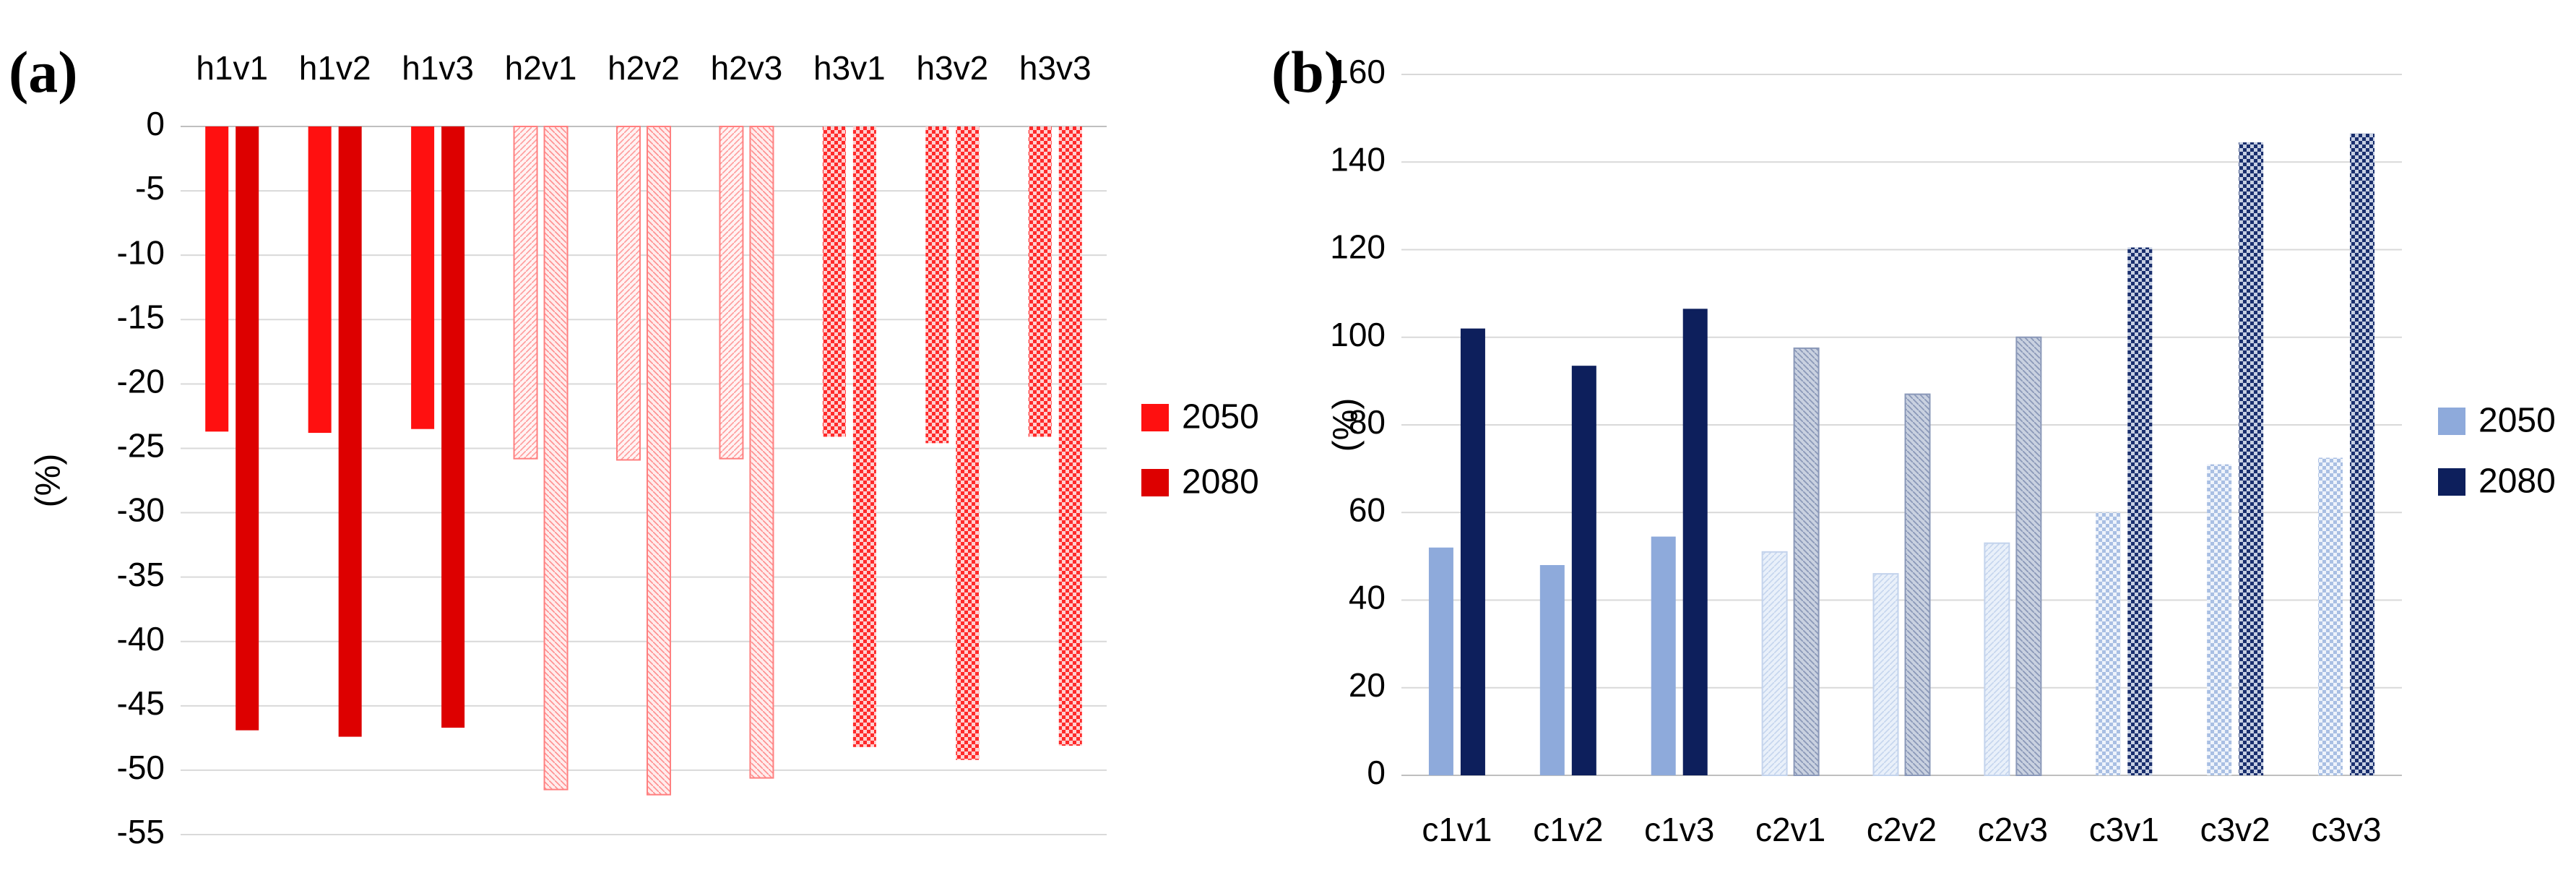 The image size is (2576, 883). I want to click on y-tick-label: -25, so click(141, 446).